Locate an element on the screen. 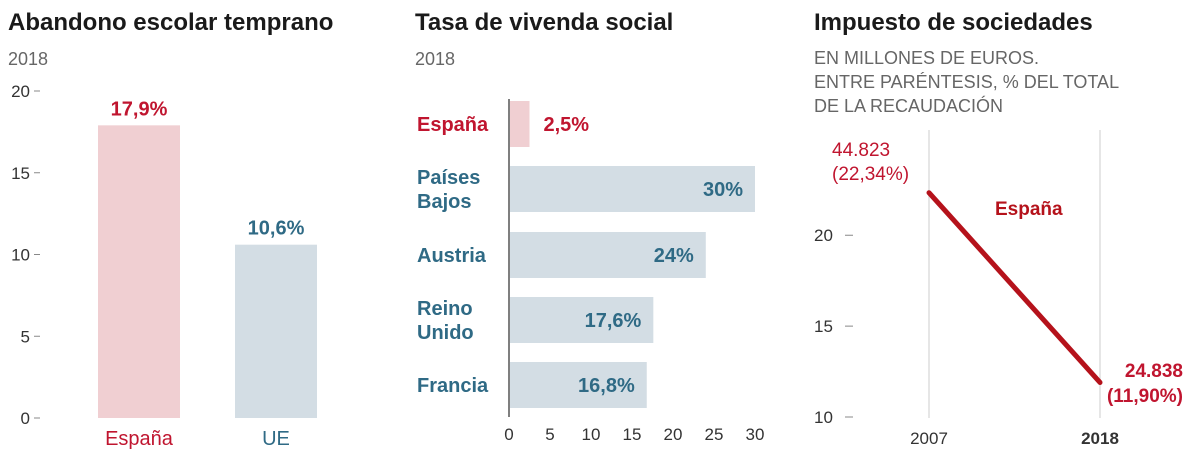 Image resolution: width=1200 pixels, height=464 pixels. series-line is located at coordinates (1014, 287).